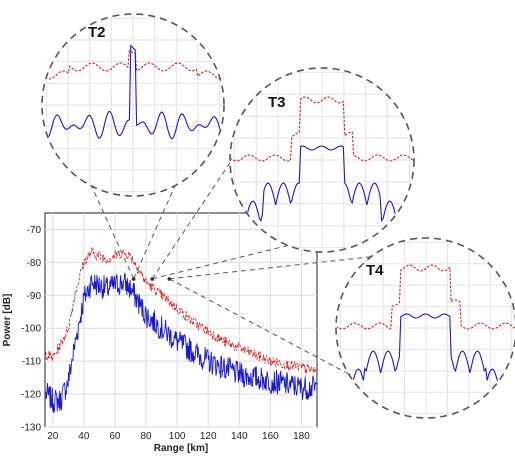 The width and height of the screenshot is (515, 456). I want to click on x-tick-label: 100, so click(177, 436).